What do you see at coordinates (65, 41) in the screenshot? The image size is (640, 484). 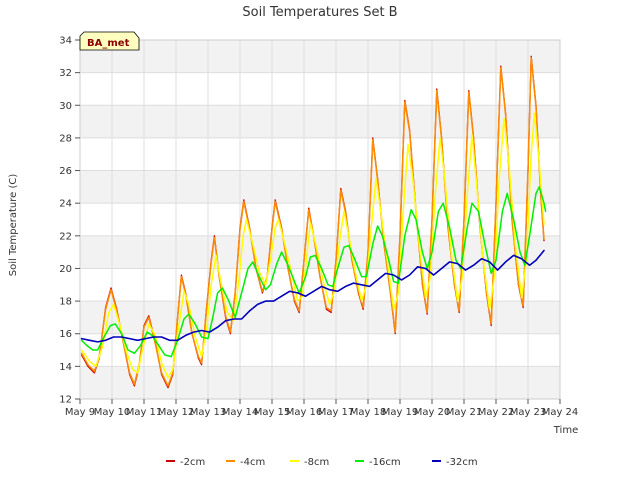 I see `y-tick-label: 34` at bounding box center [65, 41].